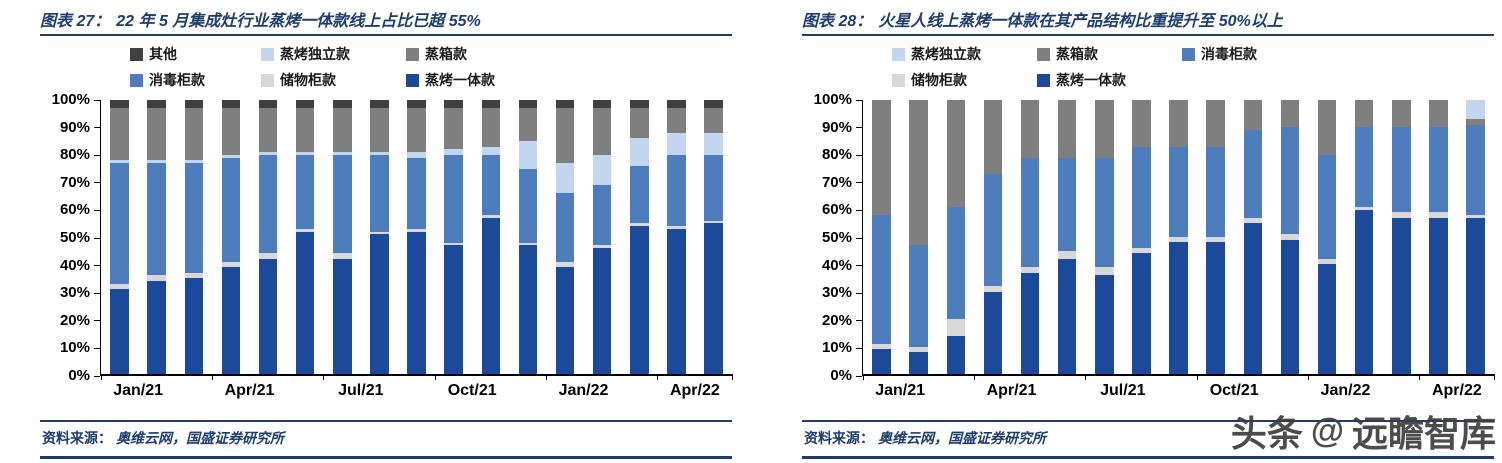 The width and height of the screenshot is (1502, 463). What do you see at coordinates (298, 21) in the screenshot?
I see `figure-27-title: 22 年 5 月集成灶行业蒸烤一体款线上占比已超 55%` at bounding box center [298, 21].